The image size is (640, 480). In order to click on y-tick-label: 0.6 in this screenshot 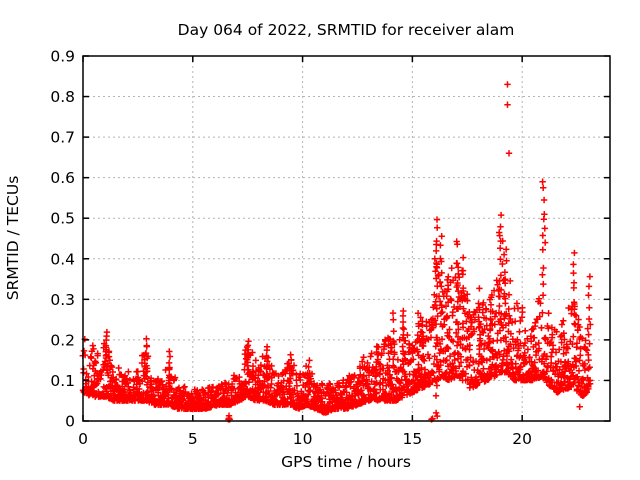, I will do `click(62, 178)`.